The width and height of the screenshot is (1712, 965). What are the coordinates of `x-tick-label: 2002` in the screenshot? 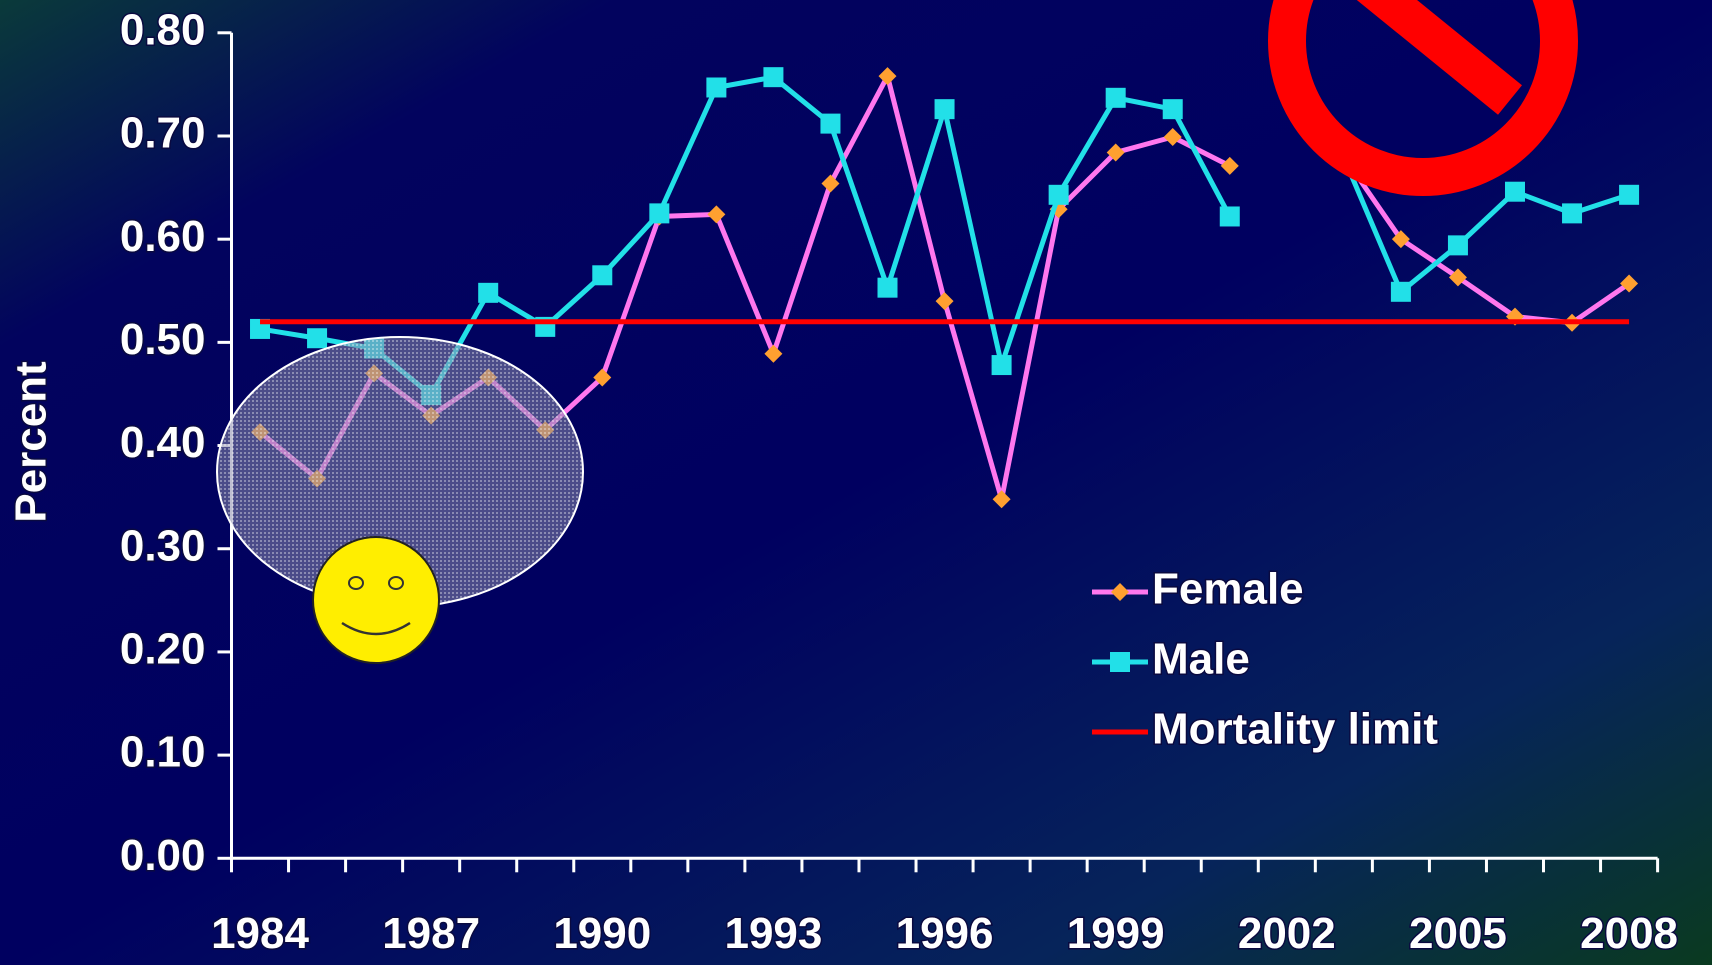 It's located at (1287, 933).